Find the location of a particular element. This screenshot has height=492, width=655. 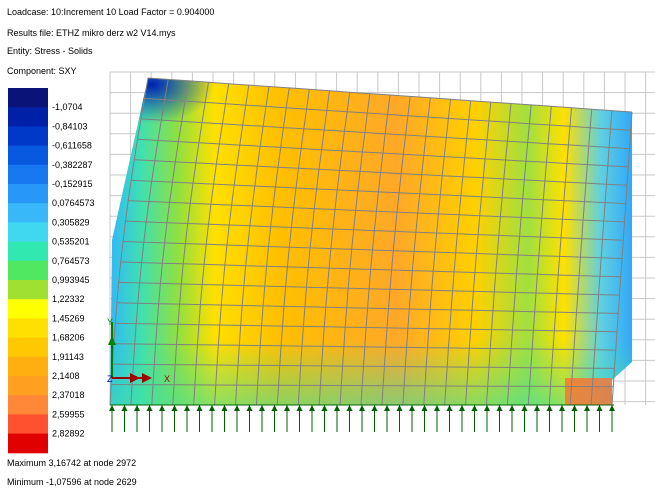

axis-triad: Y Z X is located at coordinates (138, 350).